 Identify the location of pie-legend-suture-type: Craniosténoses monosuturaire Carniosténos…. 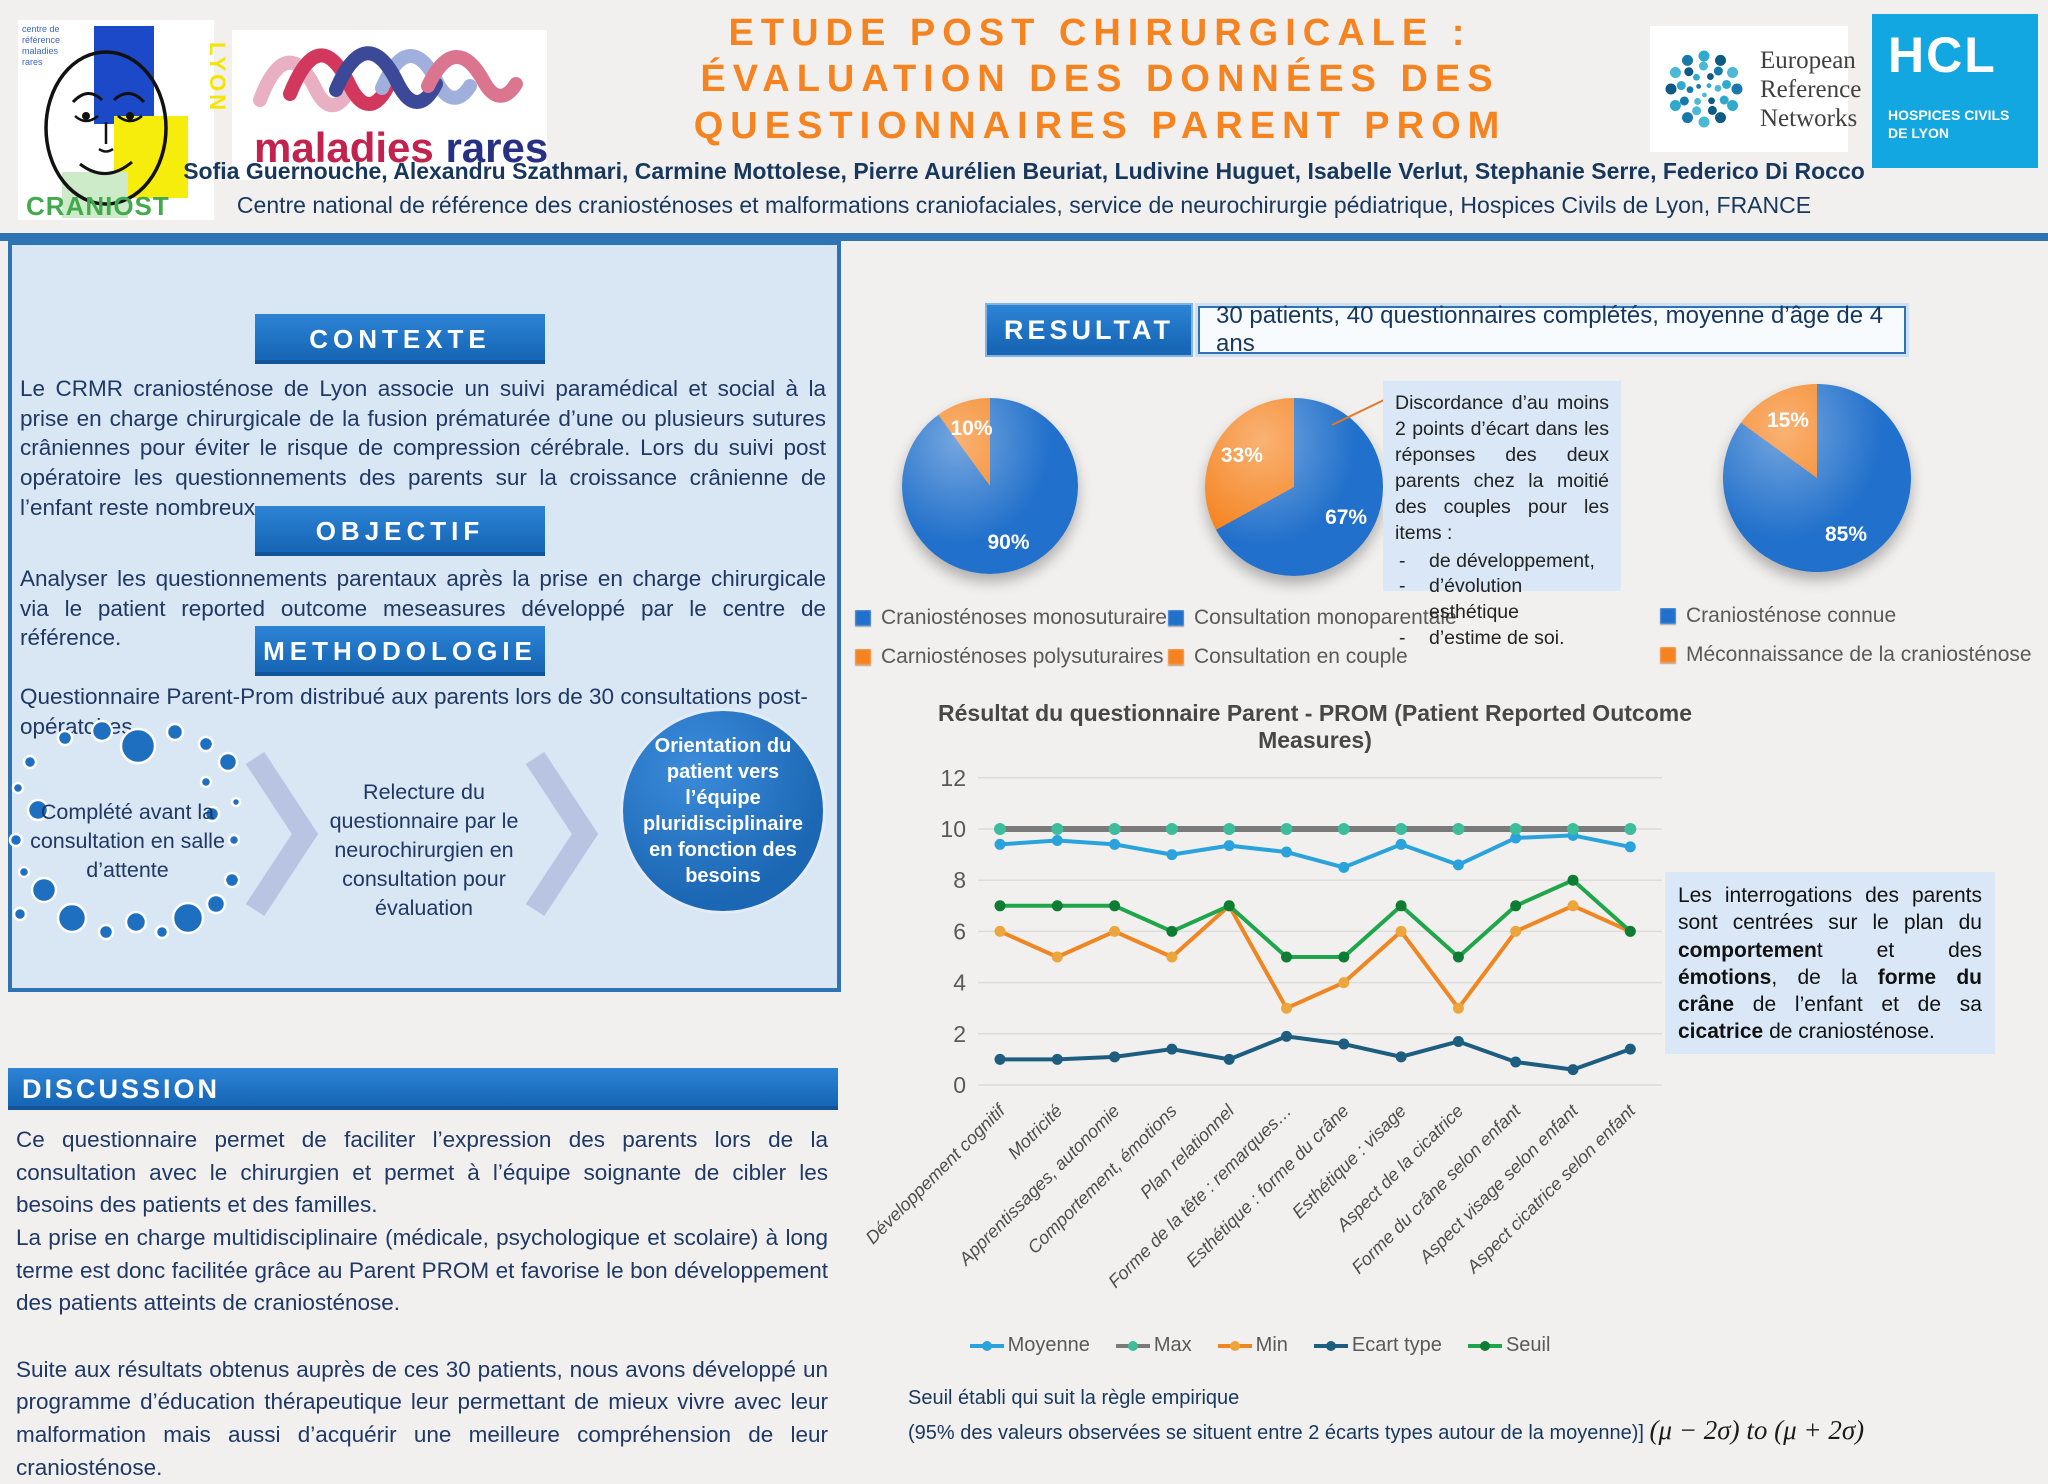
(1020, 645).